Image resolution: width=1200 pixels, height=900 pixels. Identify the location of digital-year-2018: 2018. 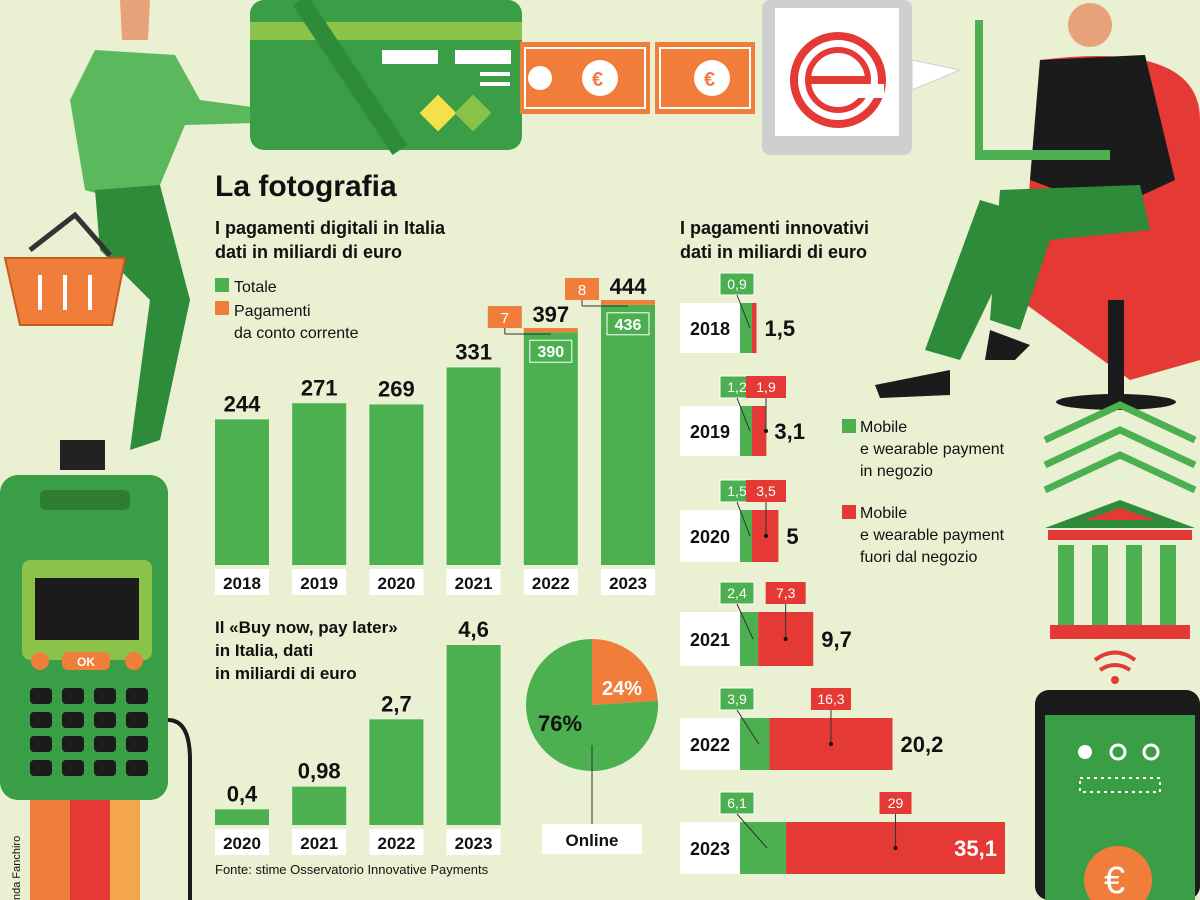
(242, 583).